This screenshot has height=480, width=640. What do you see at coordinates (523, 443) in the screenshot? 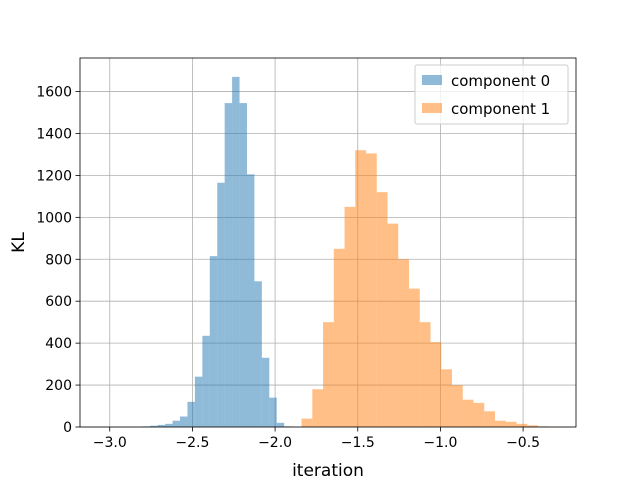
I see `x-tick-label: −0.5` at bounding box center [523, 443].